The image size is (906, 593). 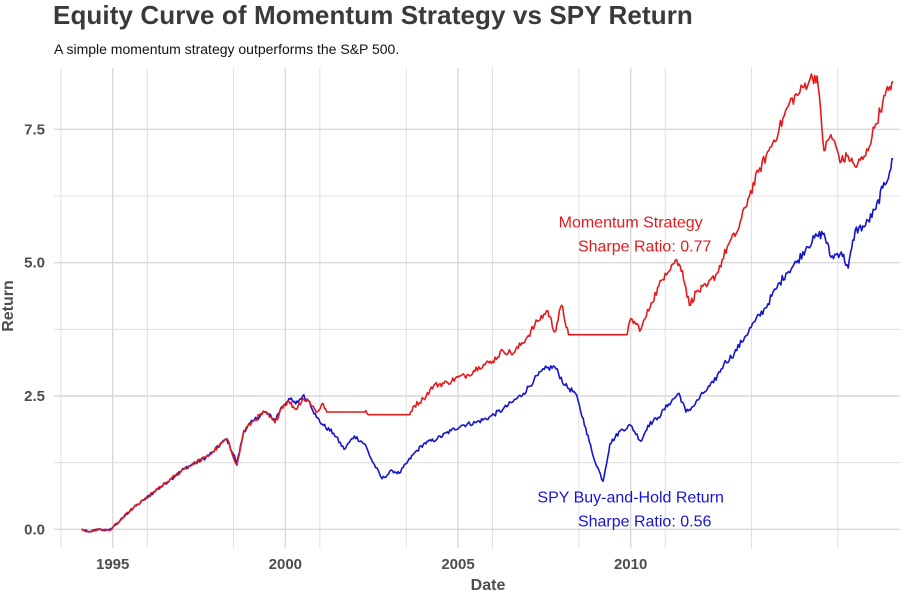 I want to click on x-tick-label: 2010, so click(x=630, y=564).